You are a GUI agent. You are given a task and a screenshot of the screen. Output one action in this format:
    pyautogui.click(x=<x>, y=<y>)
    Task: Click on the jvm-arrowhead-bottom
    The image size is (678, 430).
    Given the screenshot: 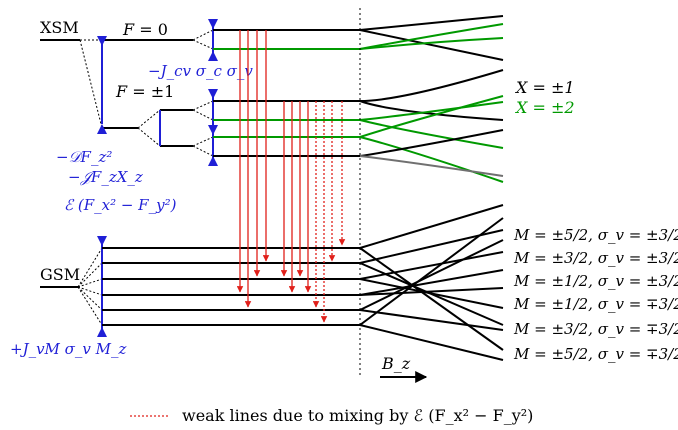 What is the action you would take?
    pyautogui.click(x=102, y=332)
    